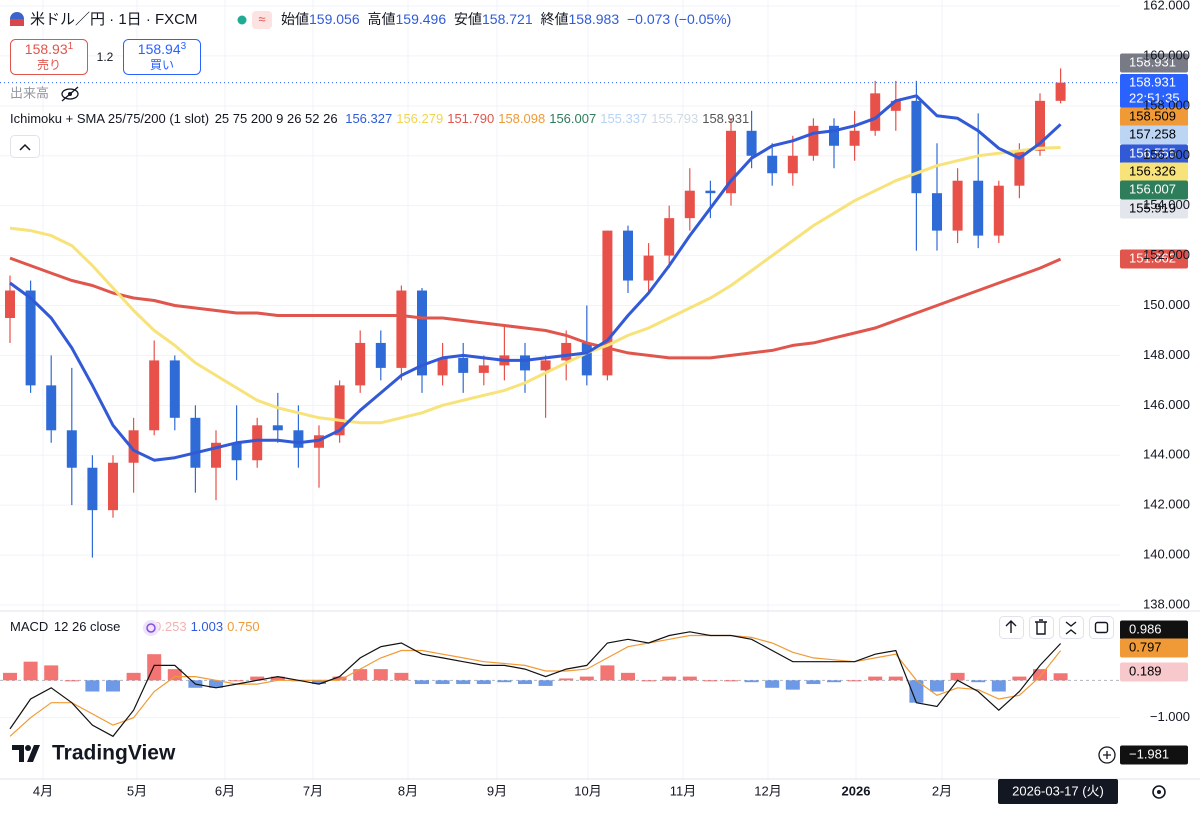 Image resolution: width=1200 pixels, height=817 pixels. I want to click on settings-button, so click(1159, 792).